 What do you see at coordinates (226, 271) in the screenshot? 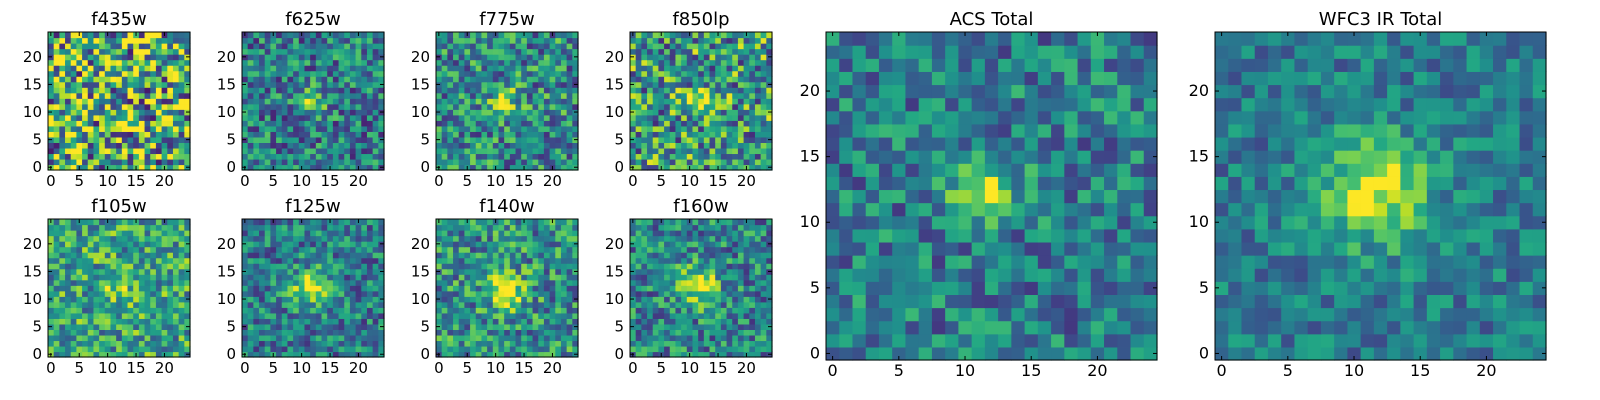
I see `y-tick-label: 15` at bounding box center [226, 271].